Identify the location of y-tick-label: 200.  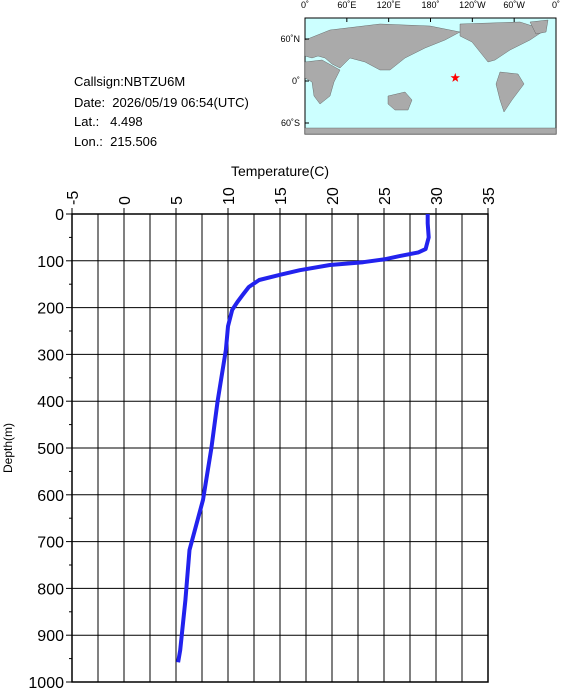
(50, 309).